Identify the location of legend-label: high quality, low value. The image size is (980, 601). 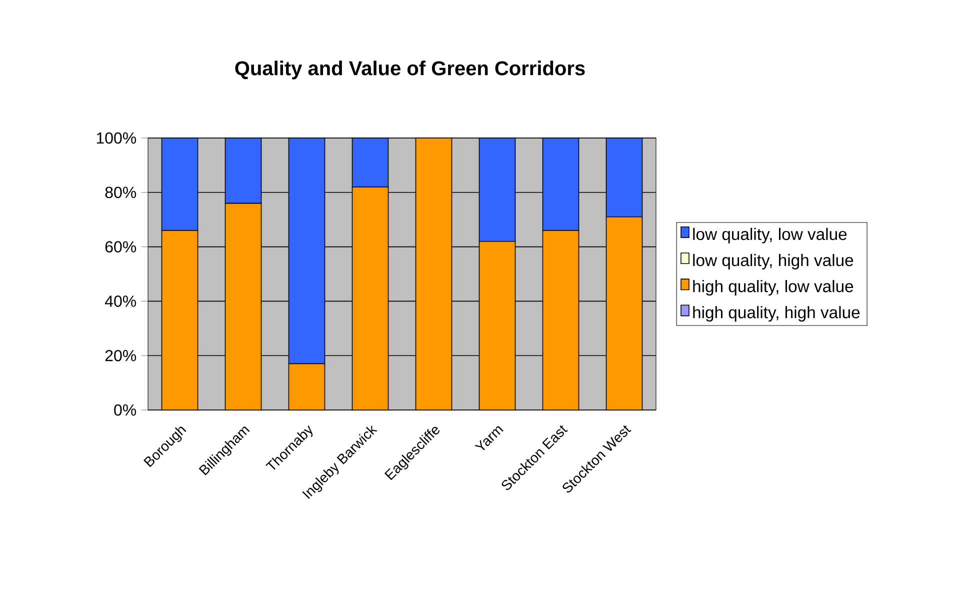
(773, 288).